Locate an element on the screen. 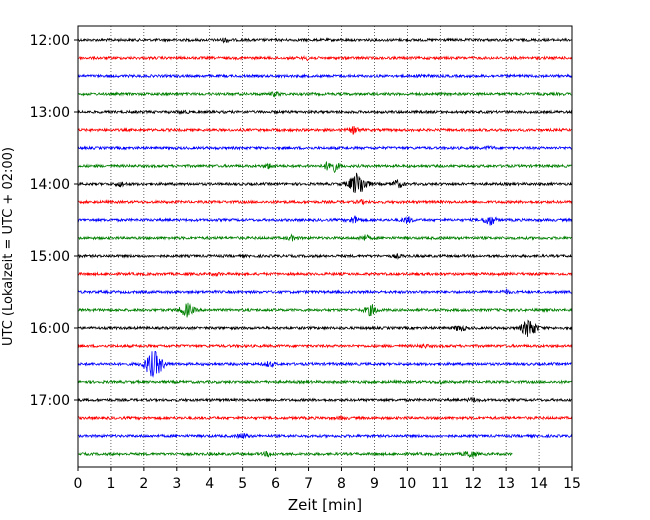 The width and height of the screenshot is (650, 520). x-tick-label: 14 is located at coordinates (539, 484).